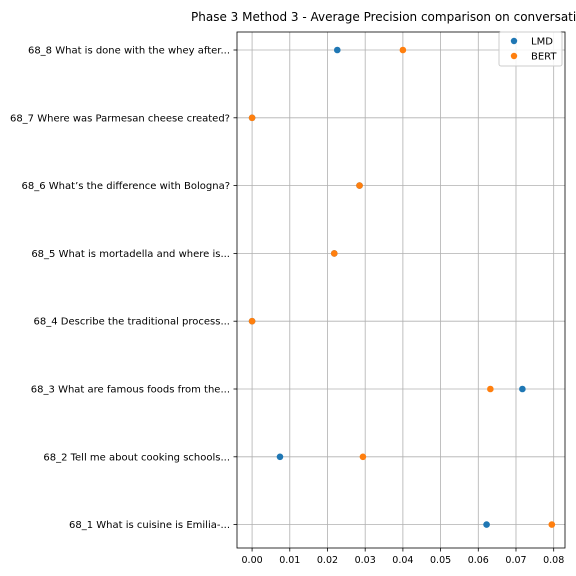  I want to click on x-tick-label: 0.04, so click(402, 560).